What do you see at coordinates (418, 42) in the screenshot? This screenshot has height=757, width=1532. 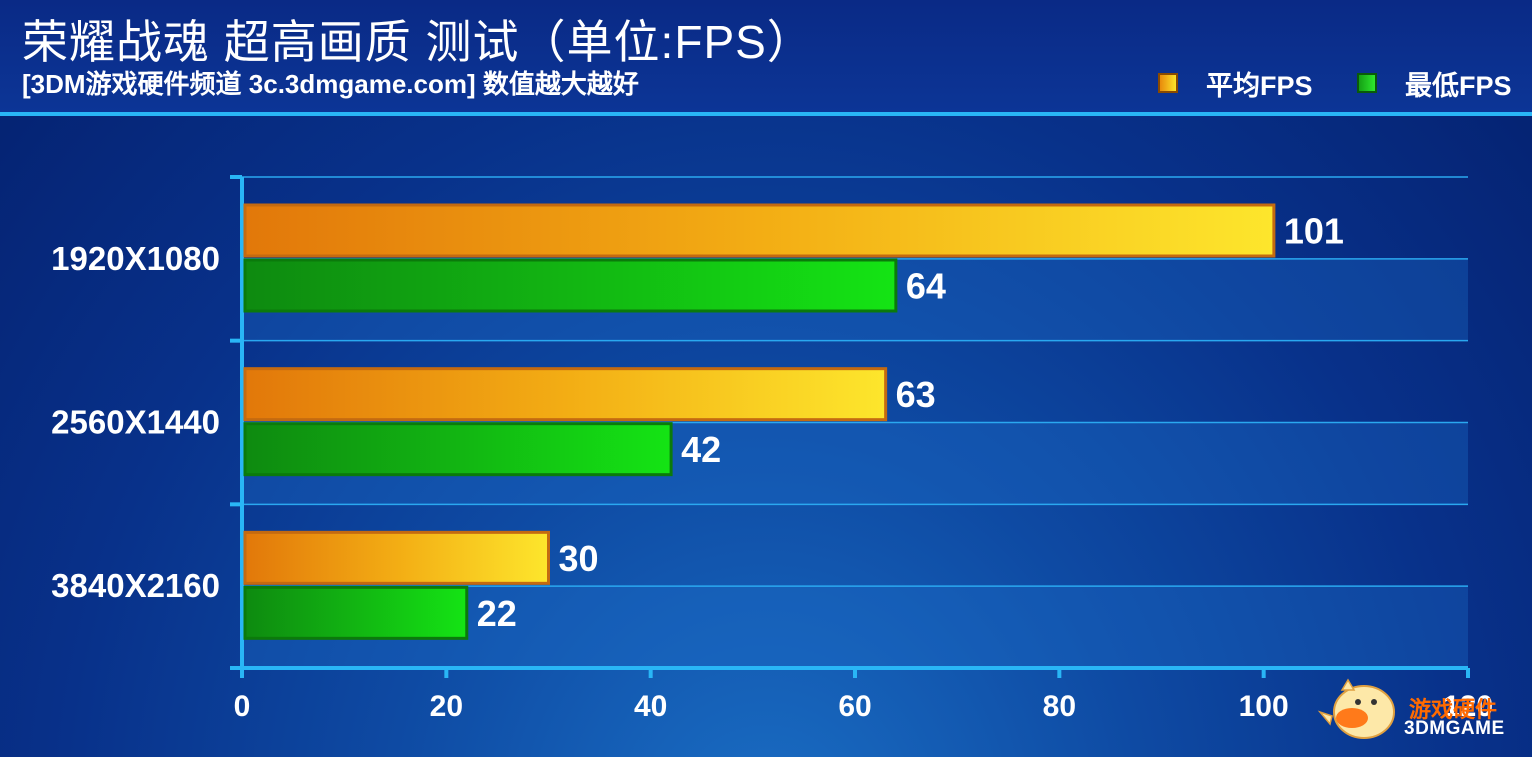 I see `chart-title: 荣耀战魂 超高画质 测试（单位:FPS）` at bounding box center [418, 42].